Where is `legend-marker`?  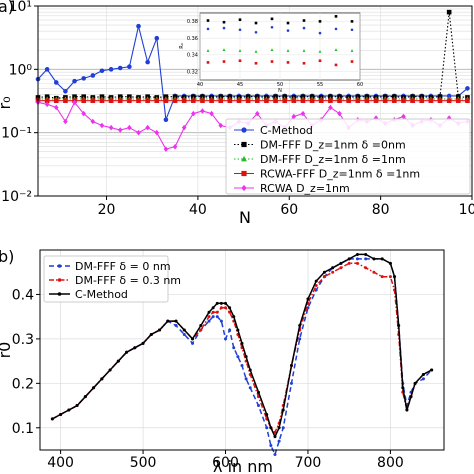
legend-marker is located at coordinates (244, 158).